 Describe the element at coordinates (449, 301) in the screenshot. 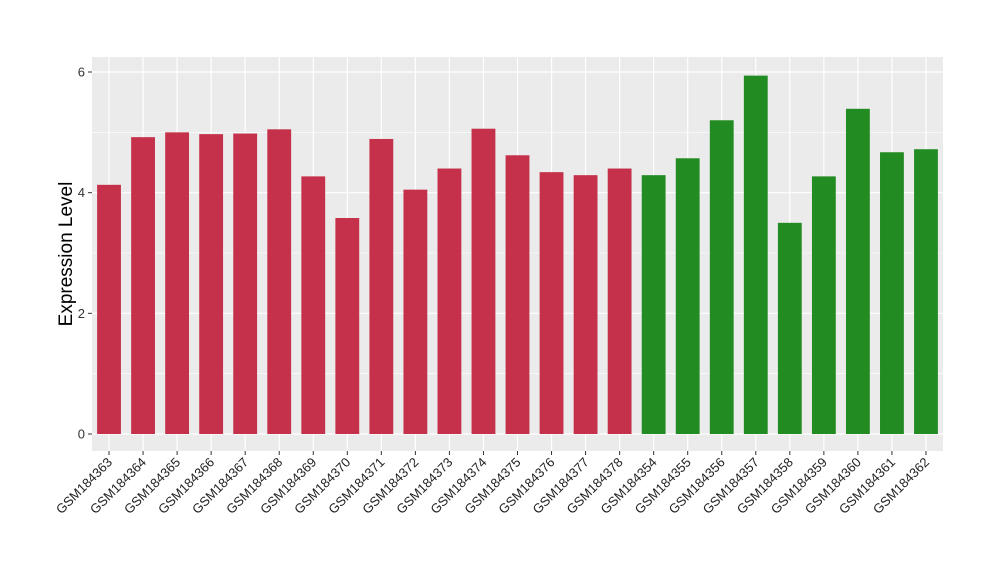

I see `bar-gsm184373` at that location.